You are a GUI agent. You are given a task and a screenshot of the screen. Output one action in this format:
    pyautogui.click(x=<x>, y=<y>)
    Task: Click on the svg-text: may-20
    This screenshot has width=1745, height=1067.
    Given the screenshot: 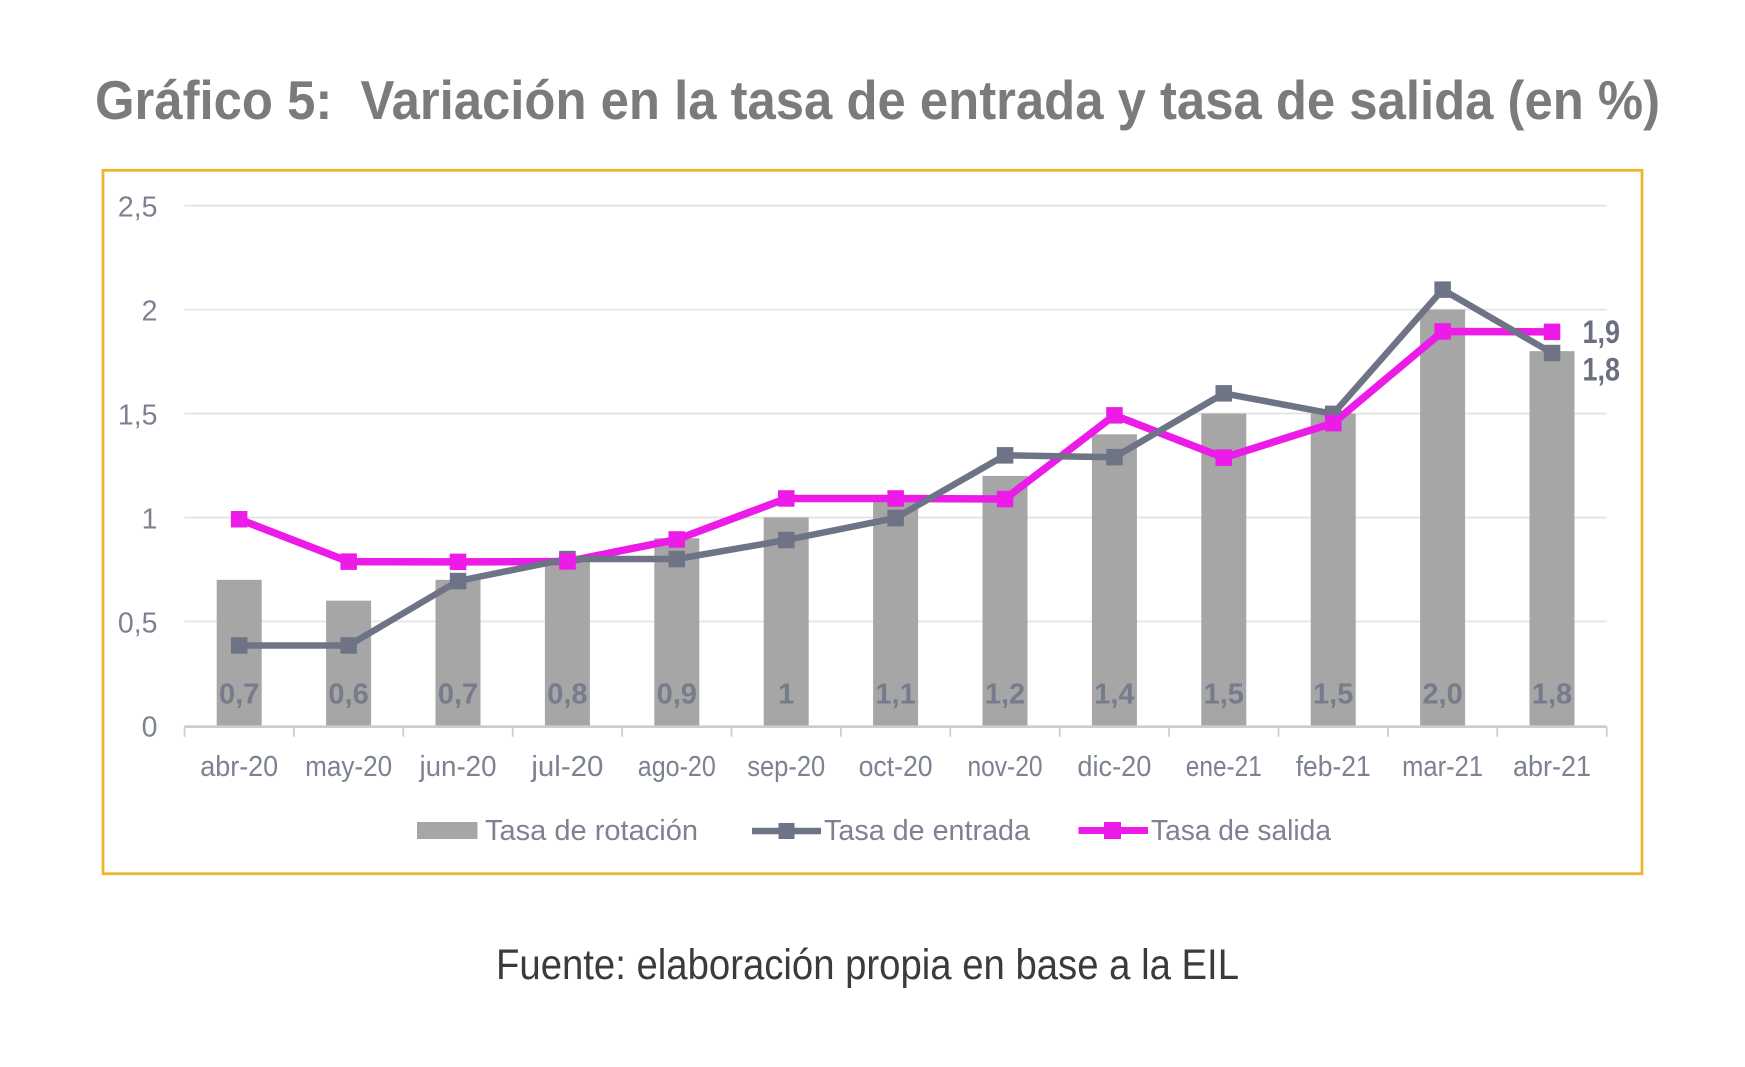 What is the action you would take?
    pyautogui.click(x=348, y=767)
    